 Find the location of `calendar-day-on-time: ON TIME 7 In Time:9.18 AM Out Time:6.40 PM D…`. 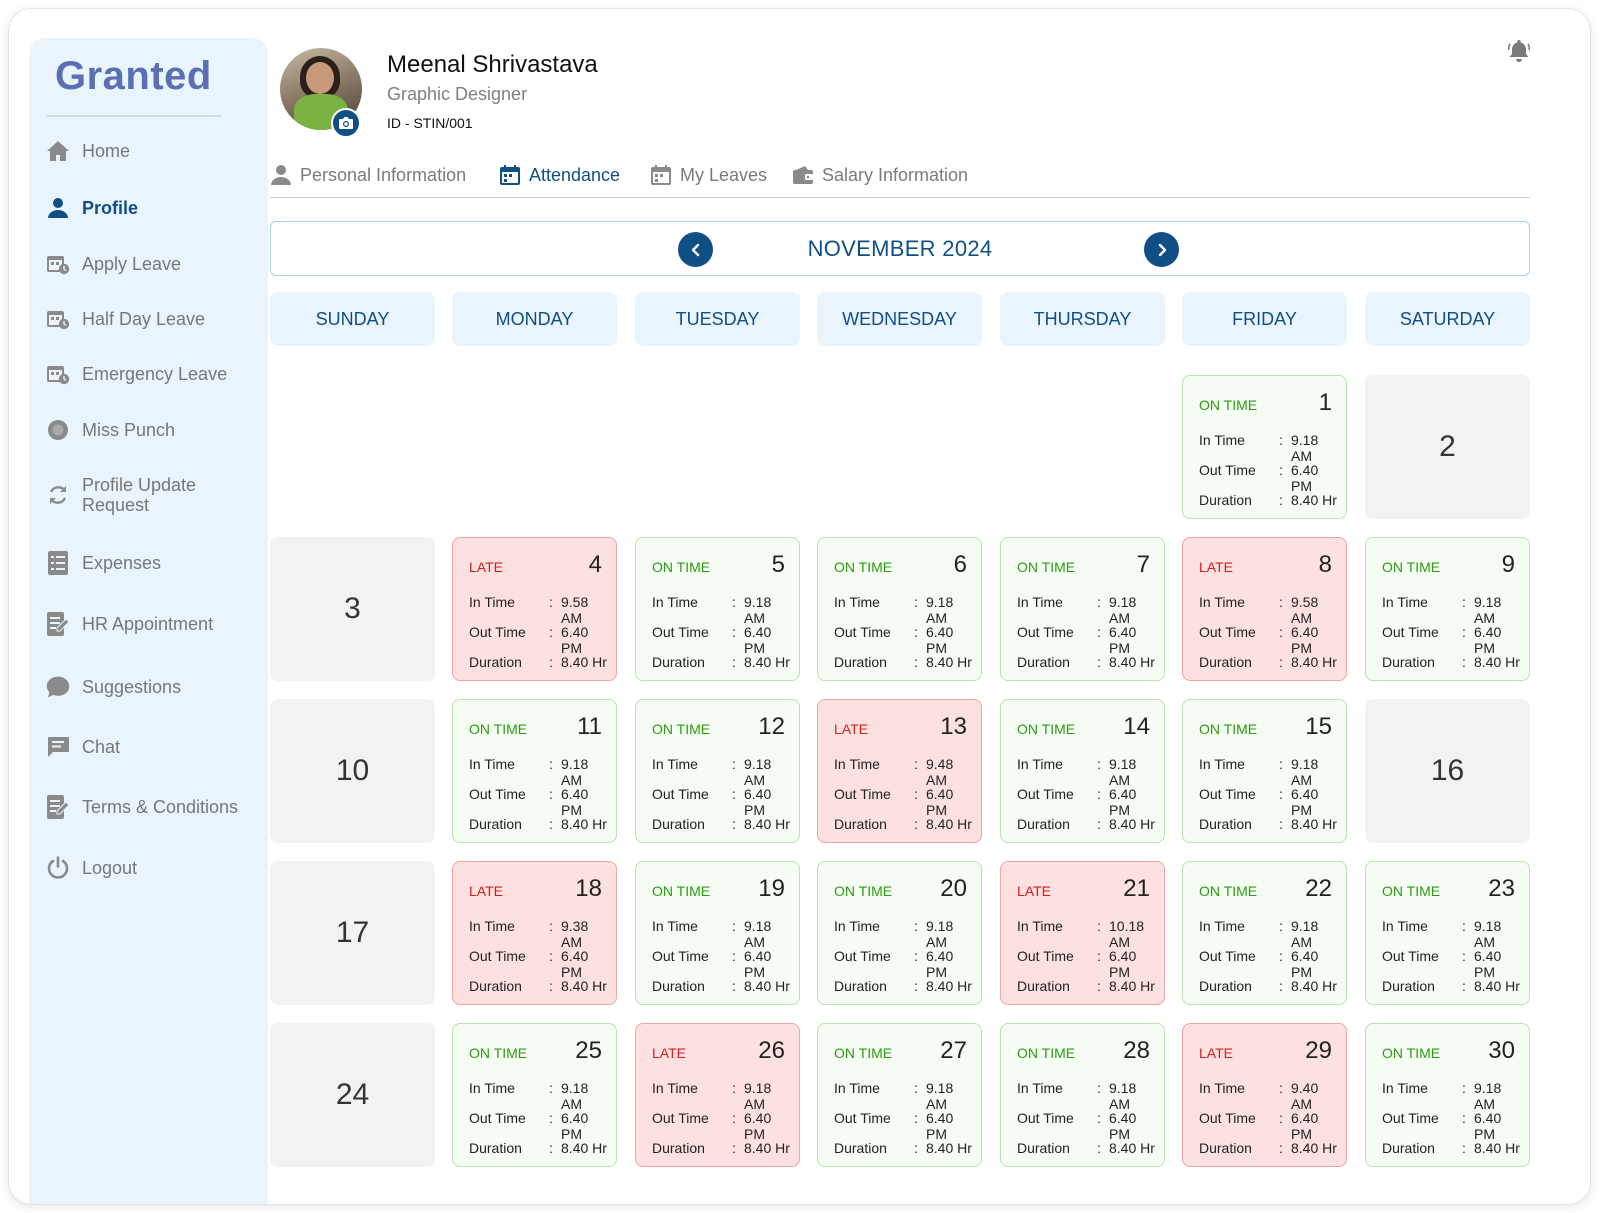

calendar-day-on-time: ON TIME 7 In Time:9.18 AM Out Time:6.40 PM D… is located at coordinates (1082, 609).